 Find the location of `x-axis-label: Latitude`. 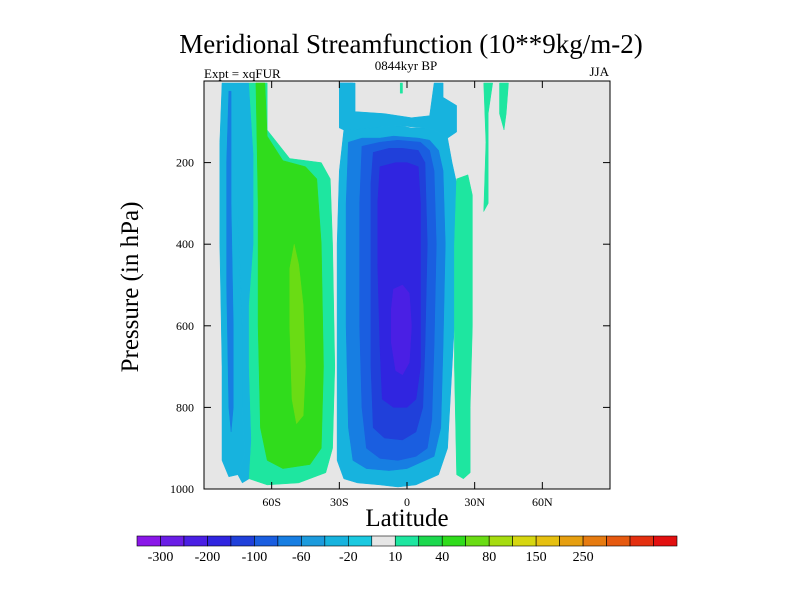

x-axis-label: Latitude is located at coordinates (406, 518).